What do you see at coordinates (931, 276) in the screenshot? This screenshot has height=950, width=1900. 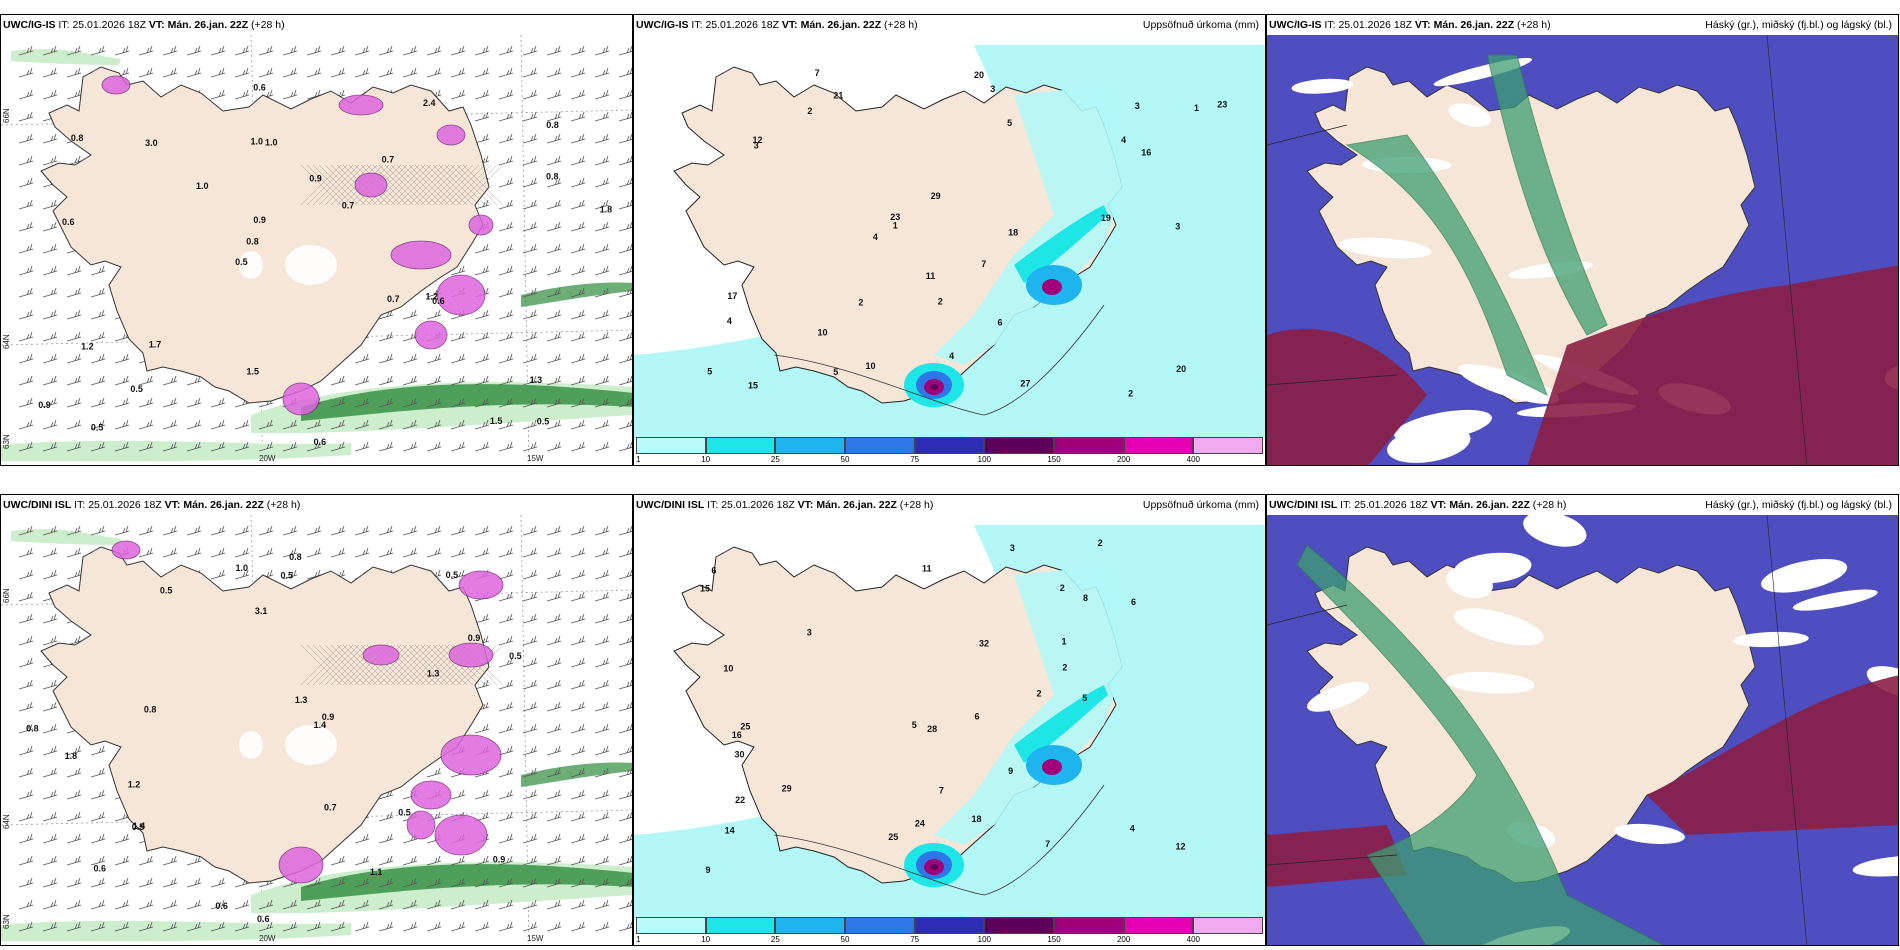 I see `precip-value-label: 11` at bounding box center [931, 276].